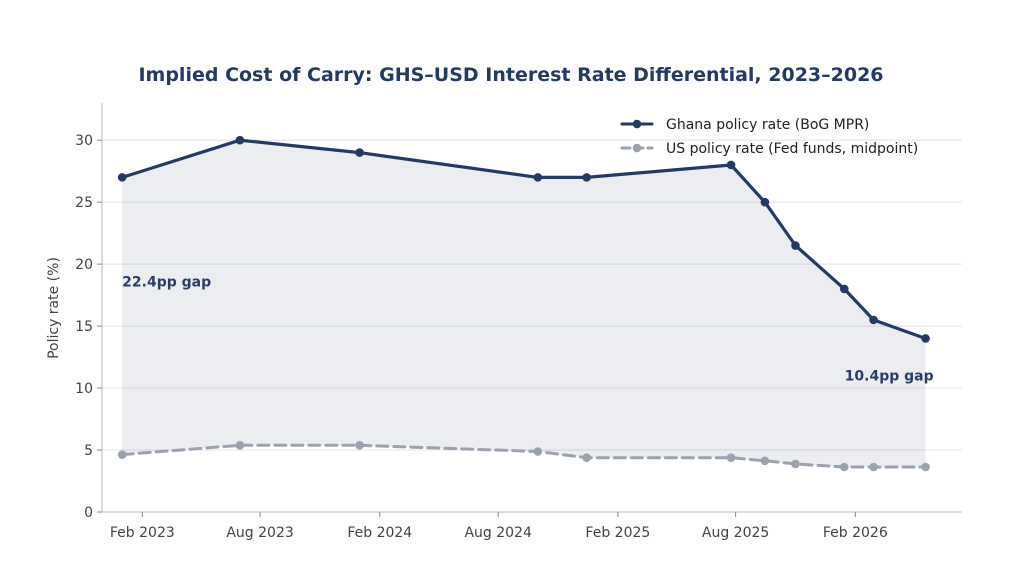 The height and width of the screenshot is (564, 1024). Describe the element at coordinates (379, 533) in the screenshot. I see `x-tick-label: Feb 2024` at that location.